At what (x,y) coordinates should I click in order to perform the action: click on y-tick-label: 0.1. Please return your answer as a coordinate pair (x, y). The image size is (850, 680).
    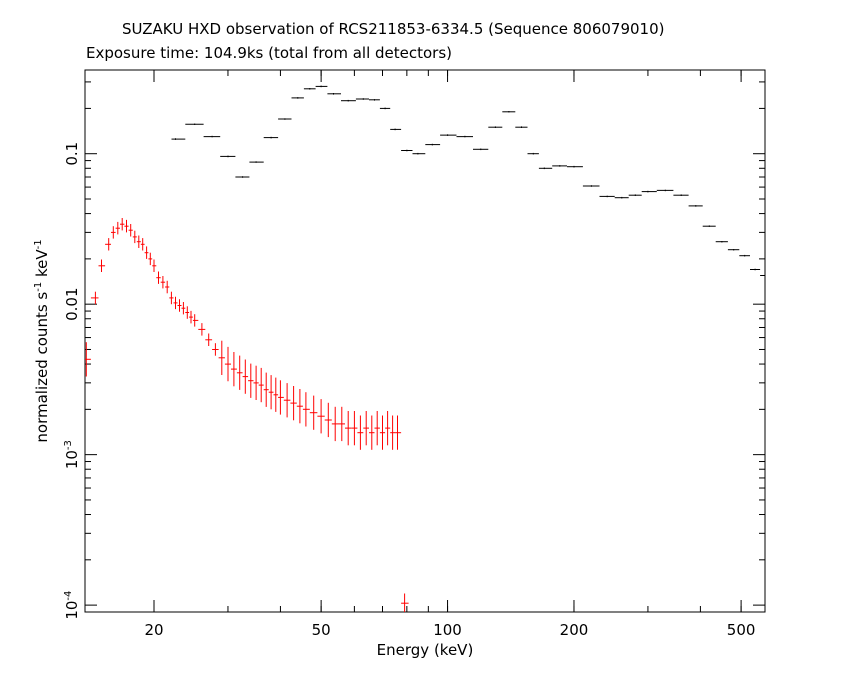
    Looking at the image, I should click on (72, 154).